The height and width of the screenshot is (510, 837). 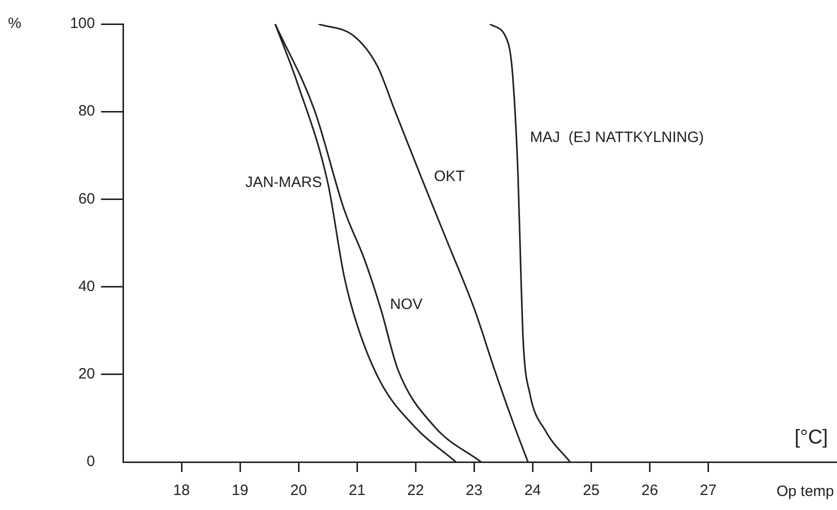 I want to click on x-tick-label: 19, so click(x=240, y=491).